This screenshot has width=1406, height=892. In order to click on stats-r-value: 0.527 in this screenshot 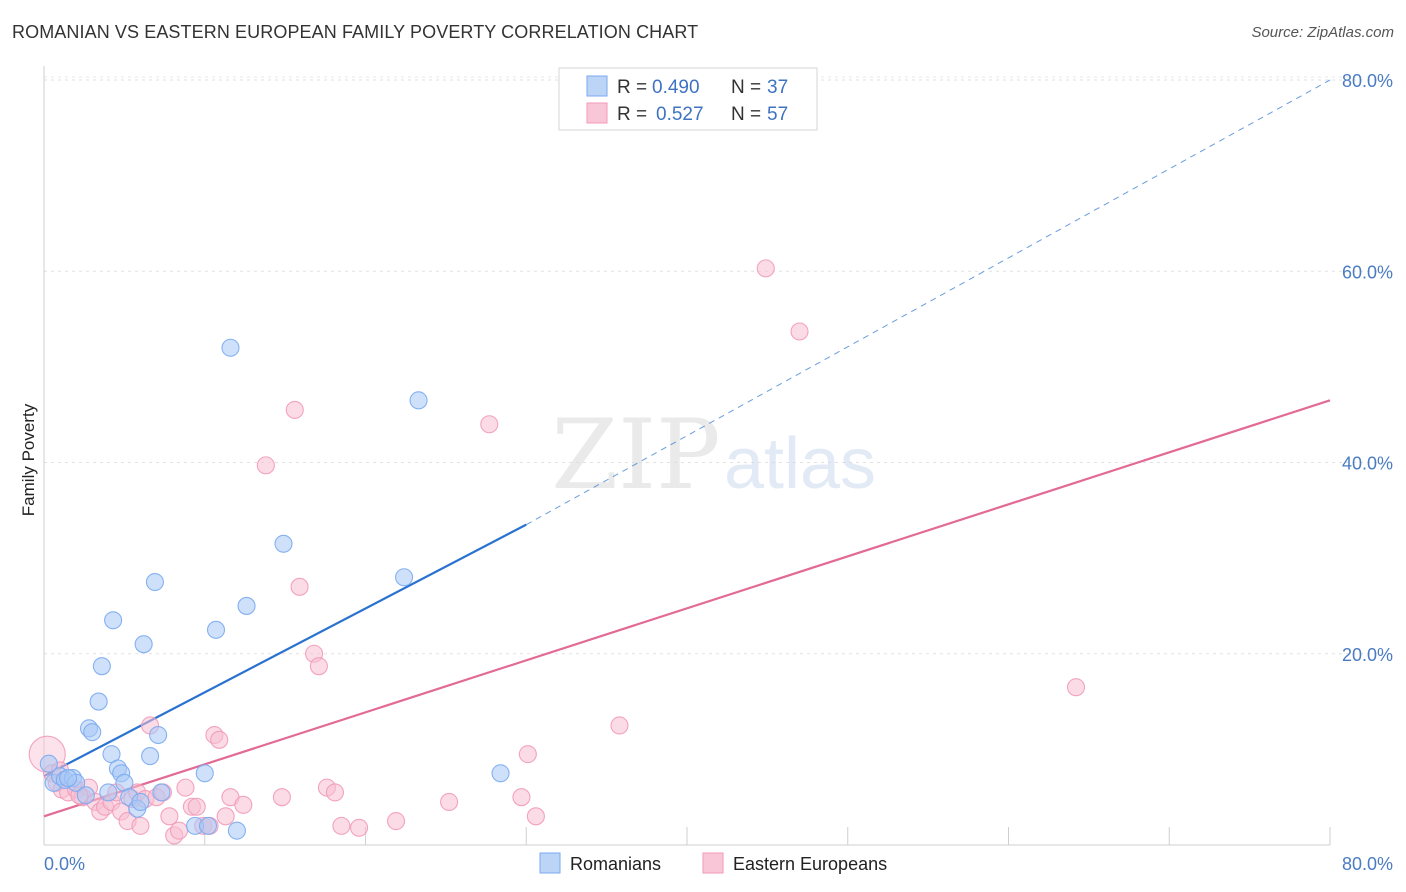, I will do `click(680, 114)`.